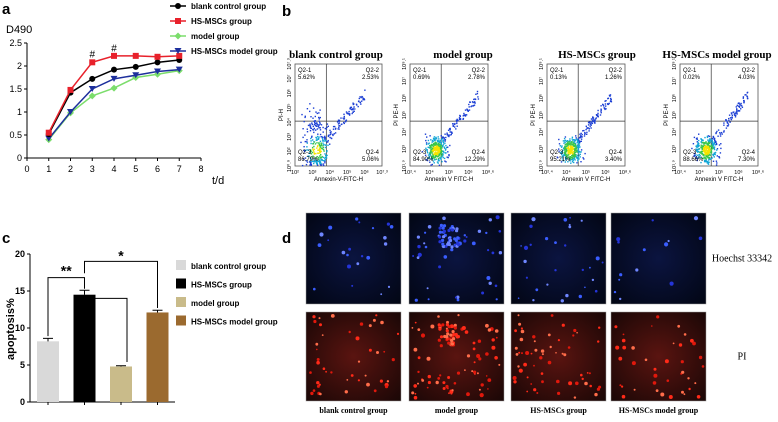 The width and height of the screenshot is (778, 422). I want to click on x-tick-label: 4, so click(113, 169).